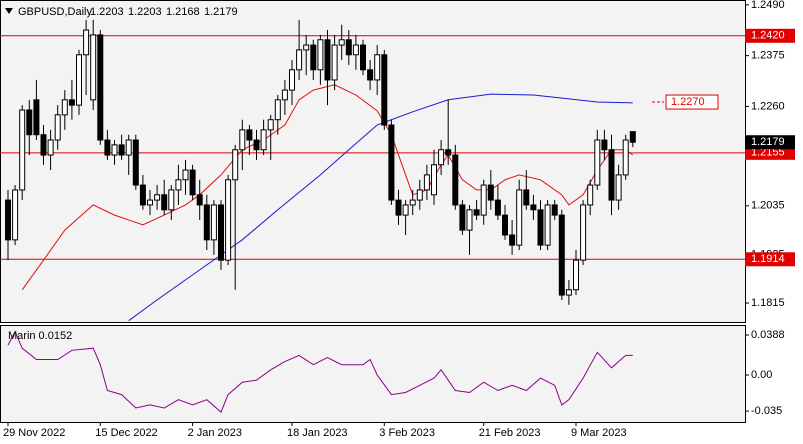 This screenshot has height=444, width=803. What do you see at coordinates (599, 433) in the screenshot?
I see `x-tick-label: 9 Mar 2023` at bounding box center [599, 433].